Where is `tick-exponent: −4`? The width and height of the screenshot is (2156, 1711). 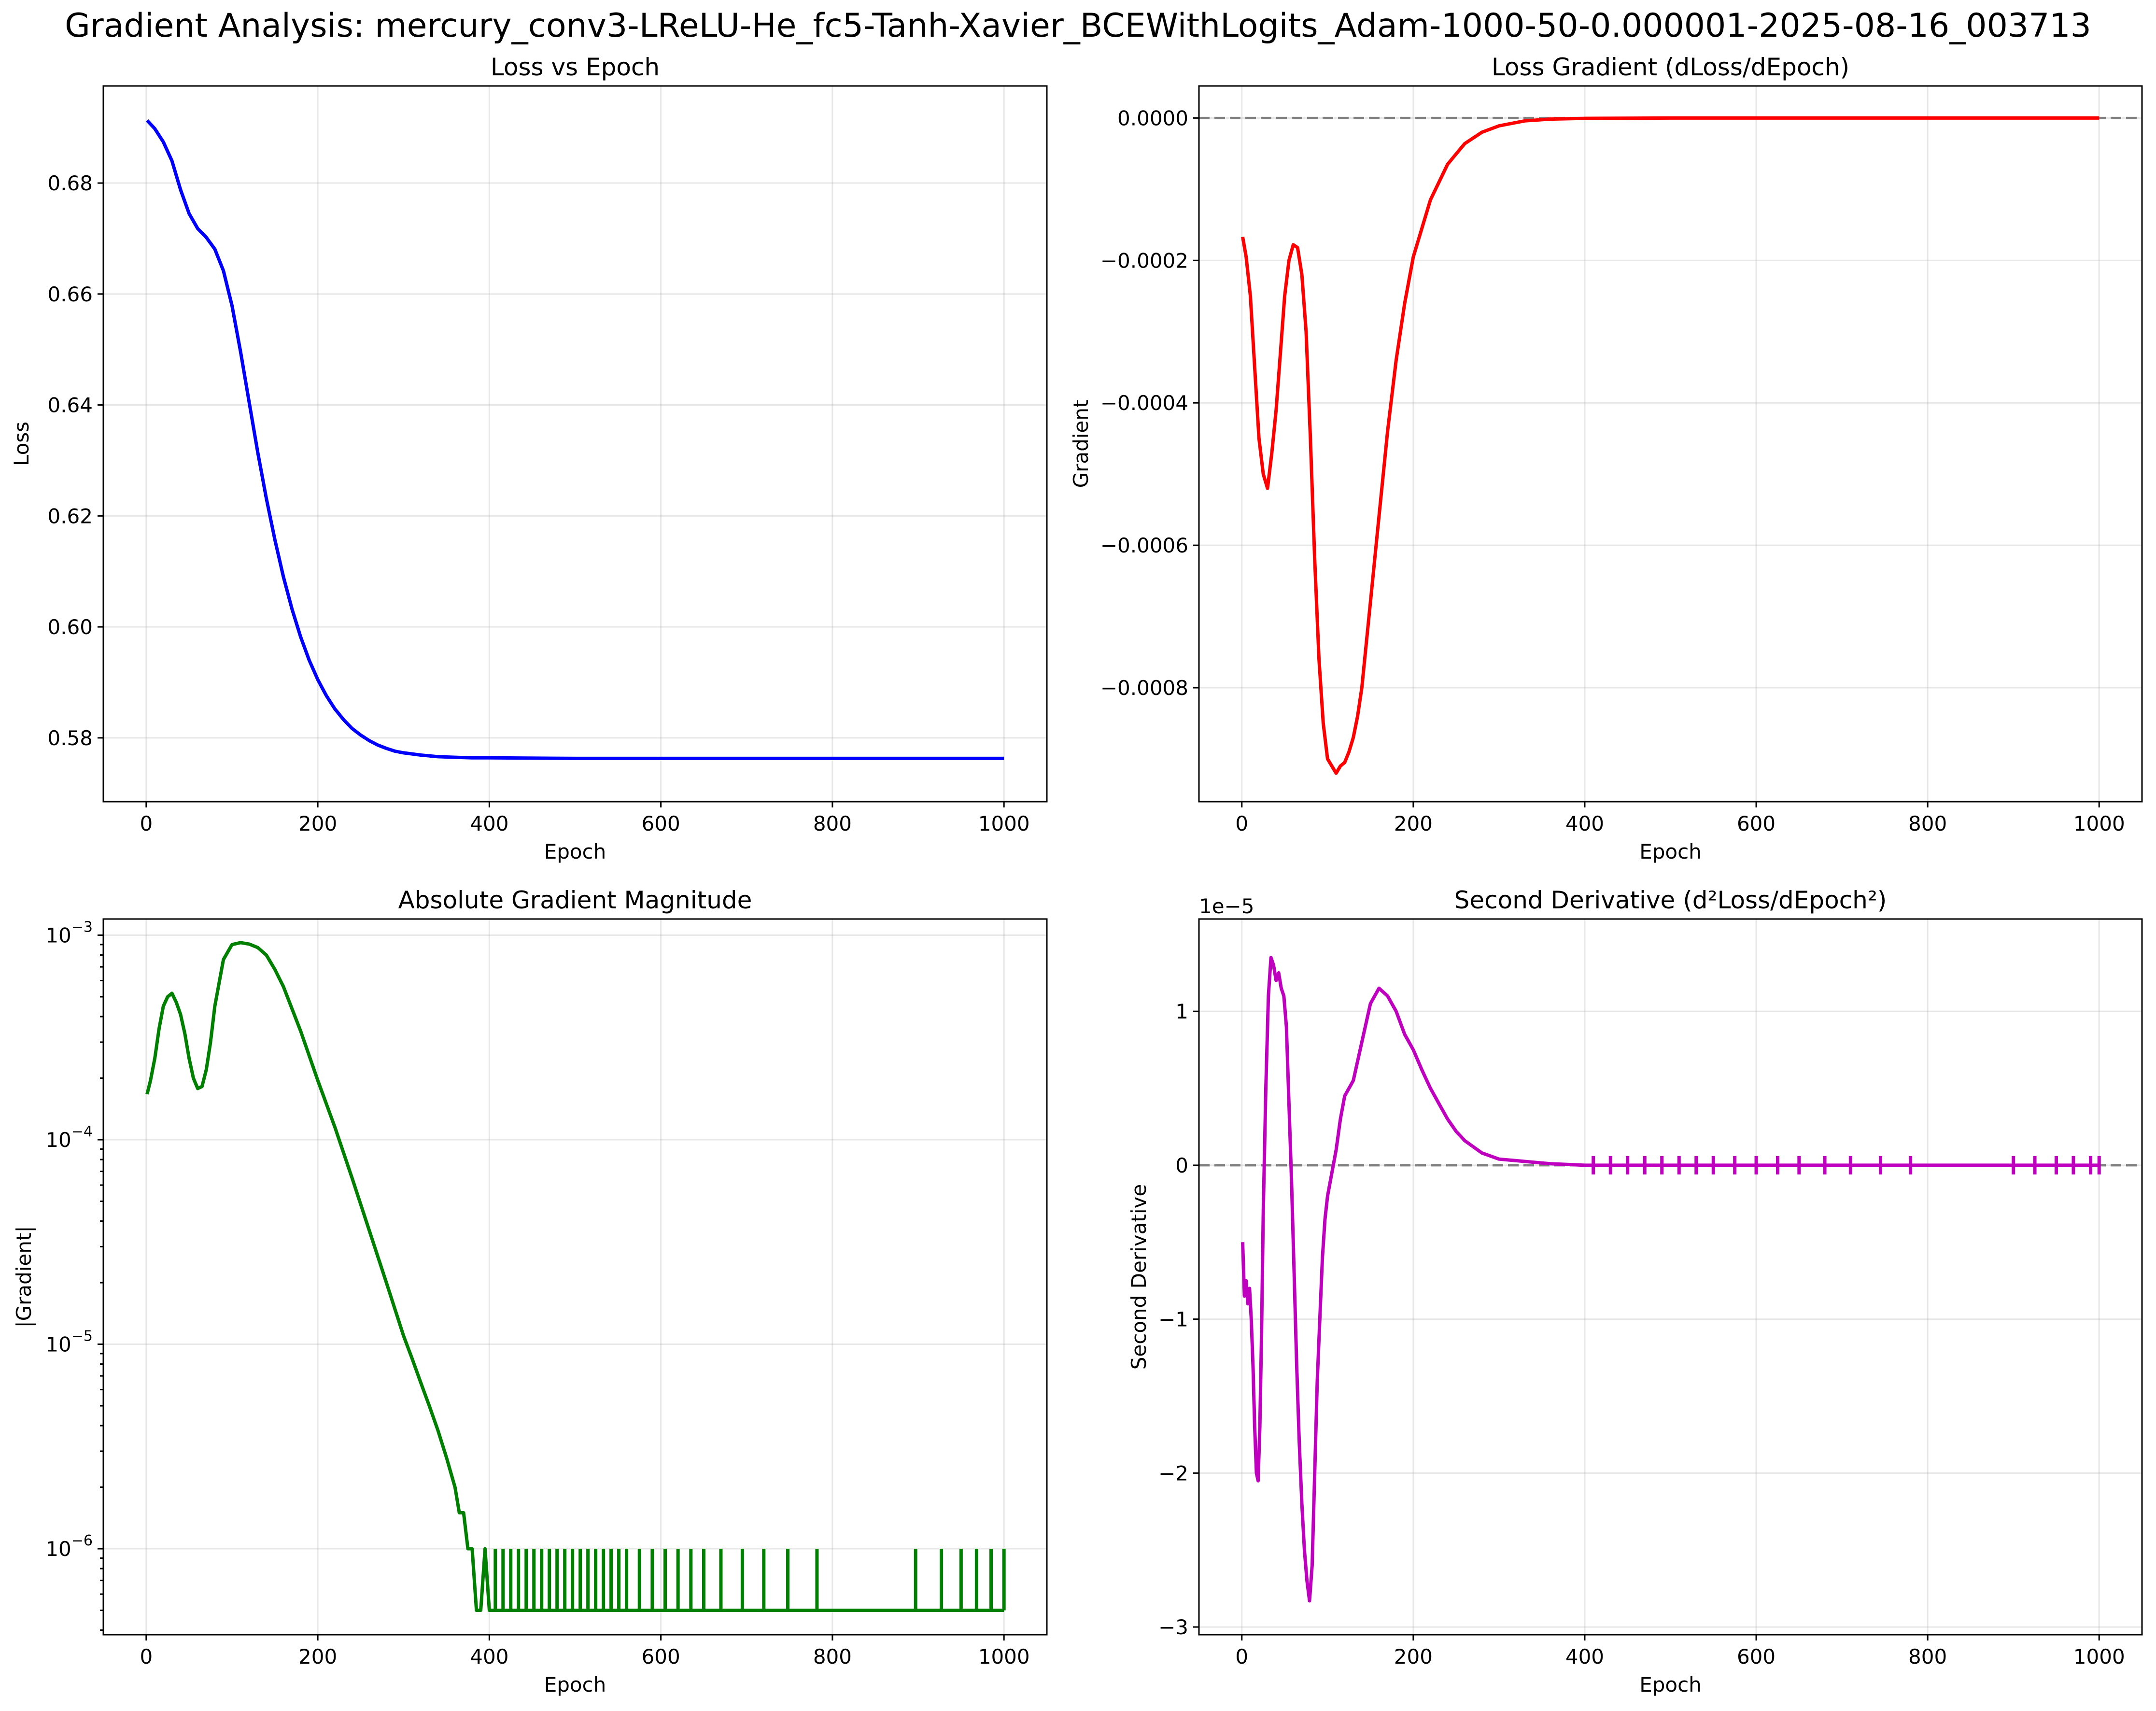 tick-exponent: −4 is located at coordinates (82, 1131).